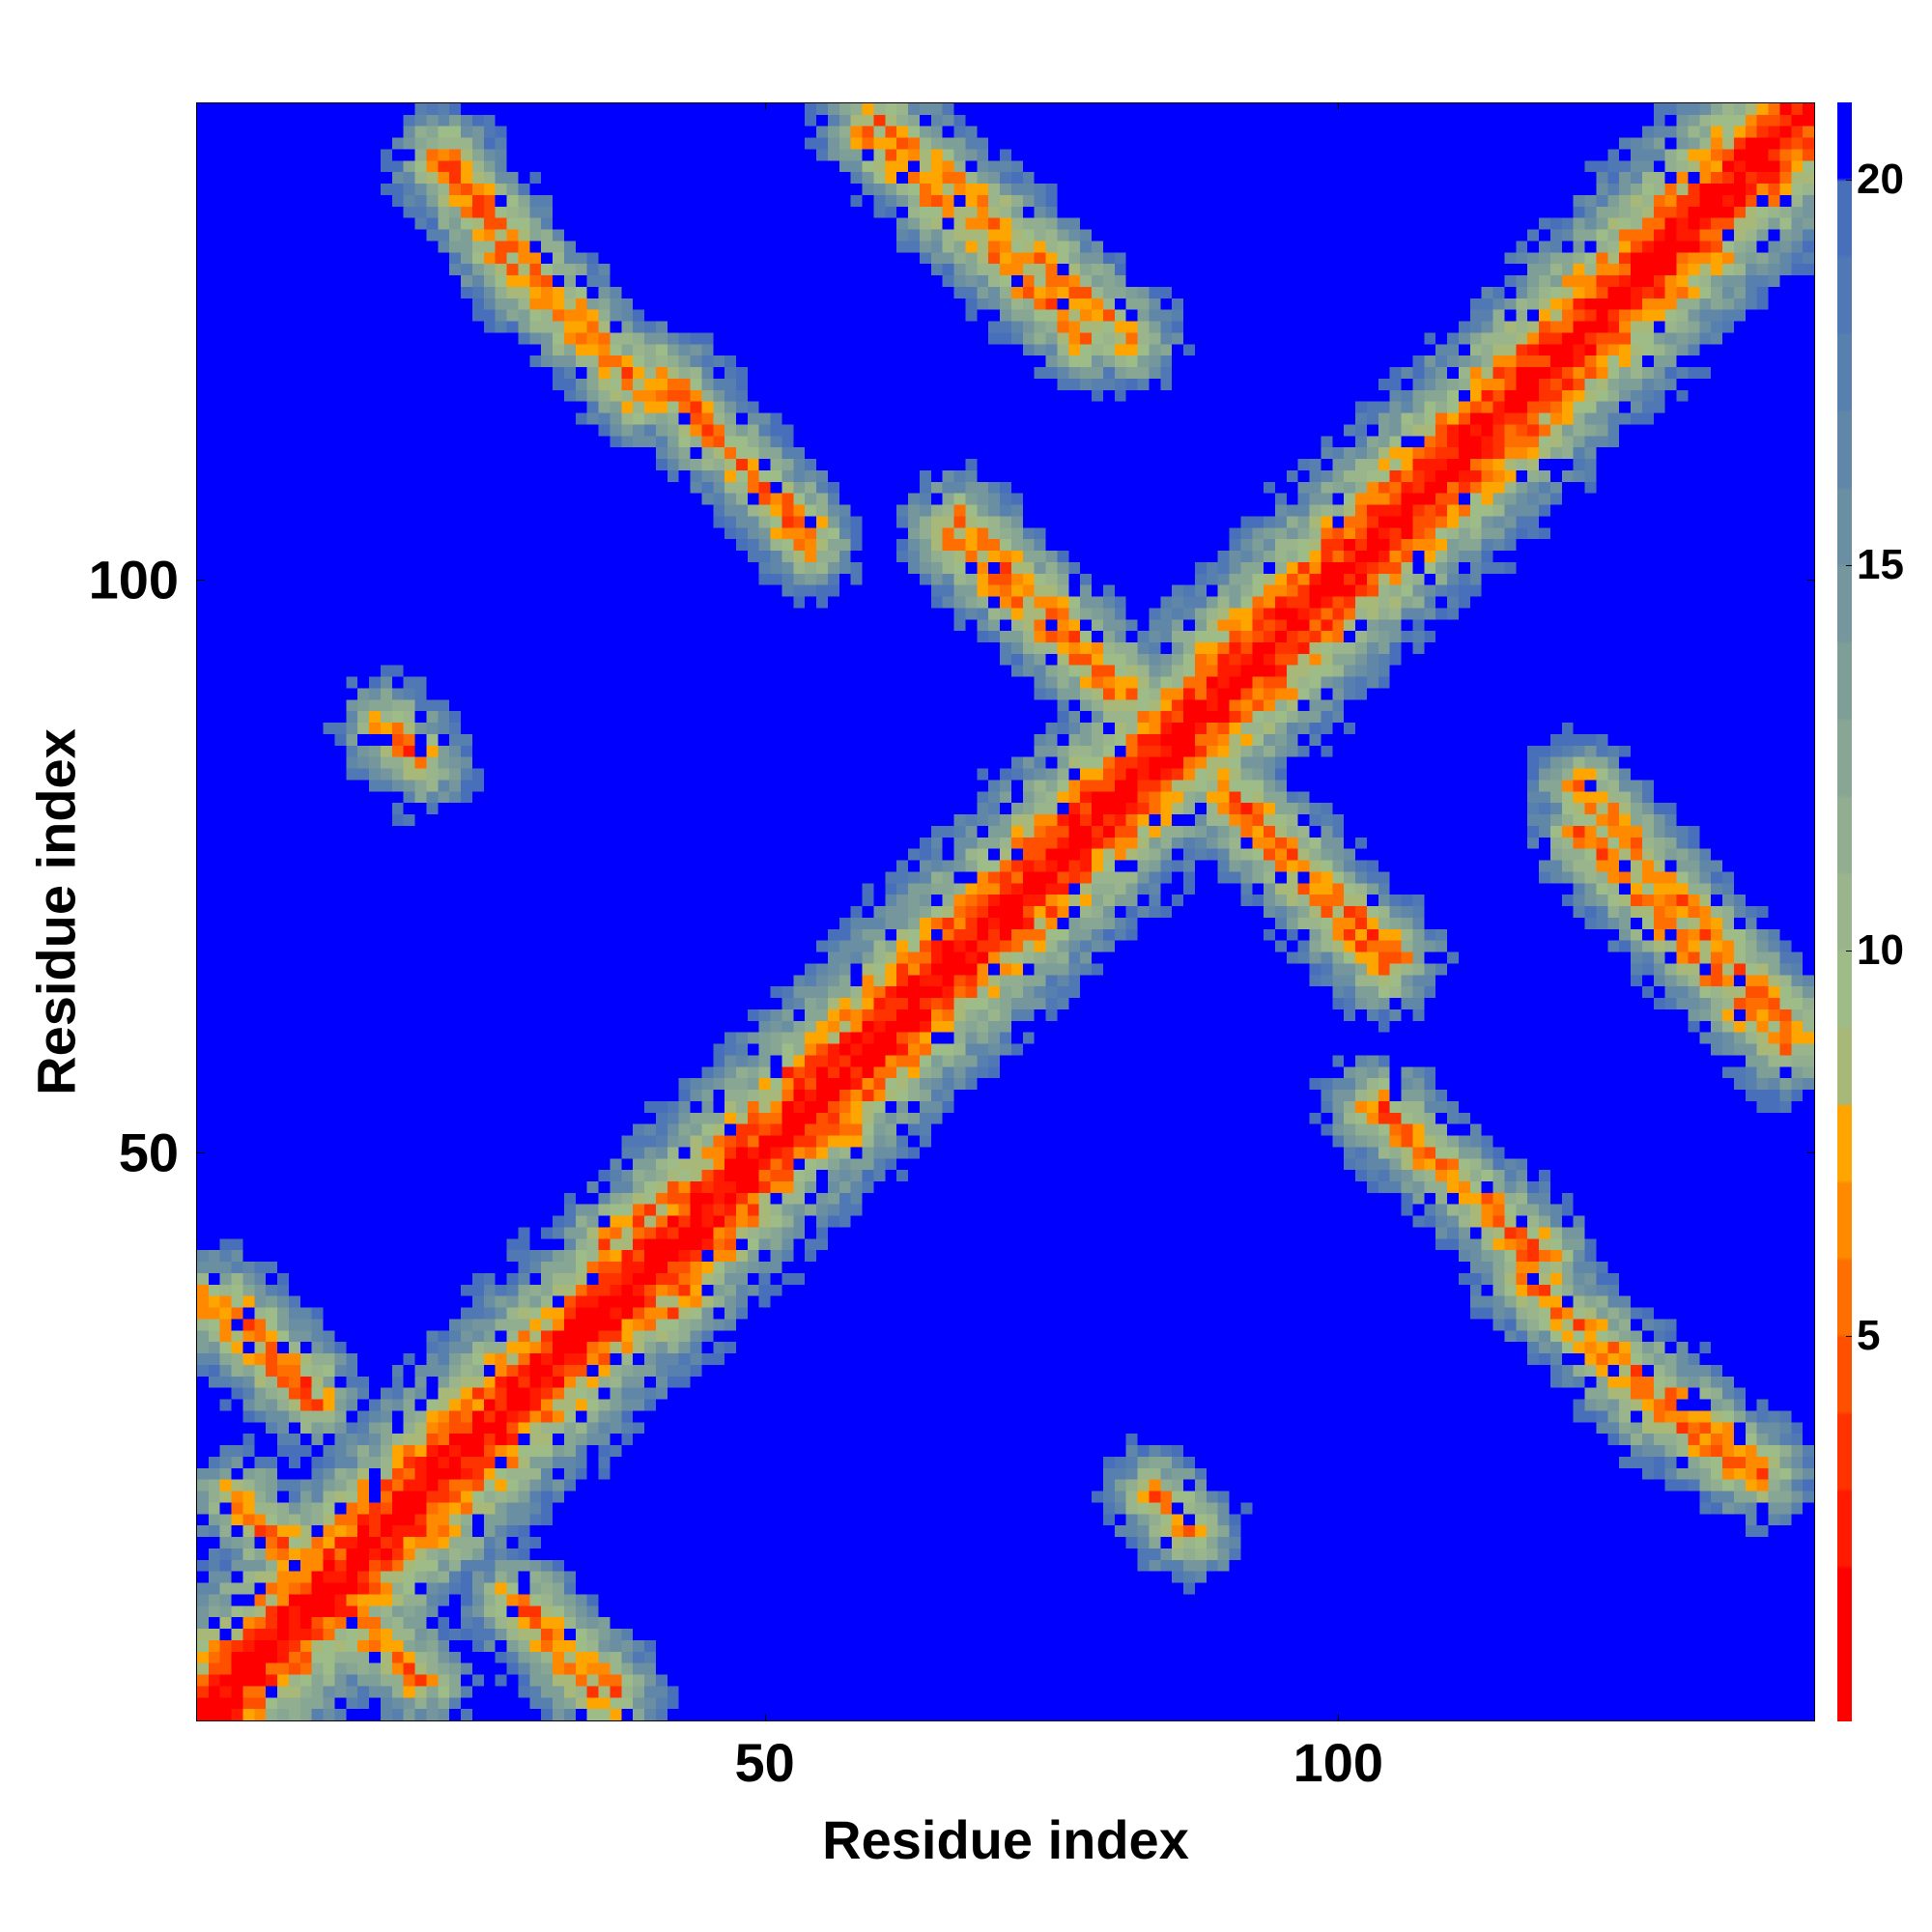  Describe the element at coordinates (1869, 1335) in the screenshot. I see `colorbar-tick-label: 5` at that location.